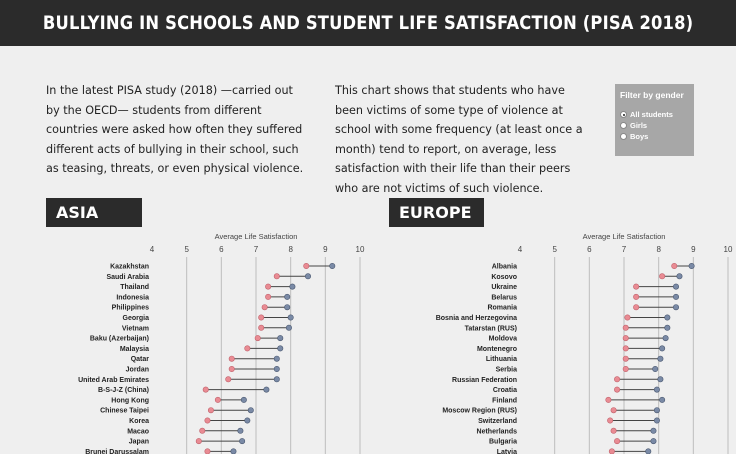 Image resolution: width=736 pixels, height=454 pixels. Describe the element at coordinates (136, 318) in the screenshot. I see `country-label: Georgia` at that location.